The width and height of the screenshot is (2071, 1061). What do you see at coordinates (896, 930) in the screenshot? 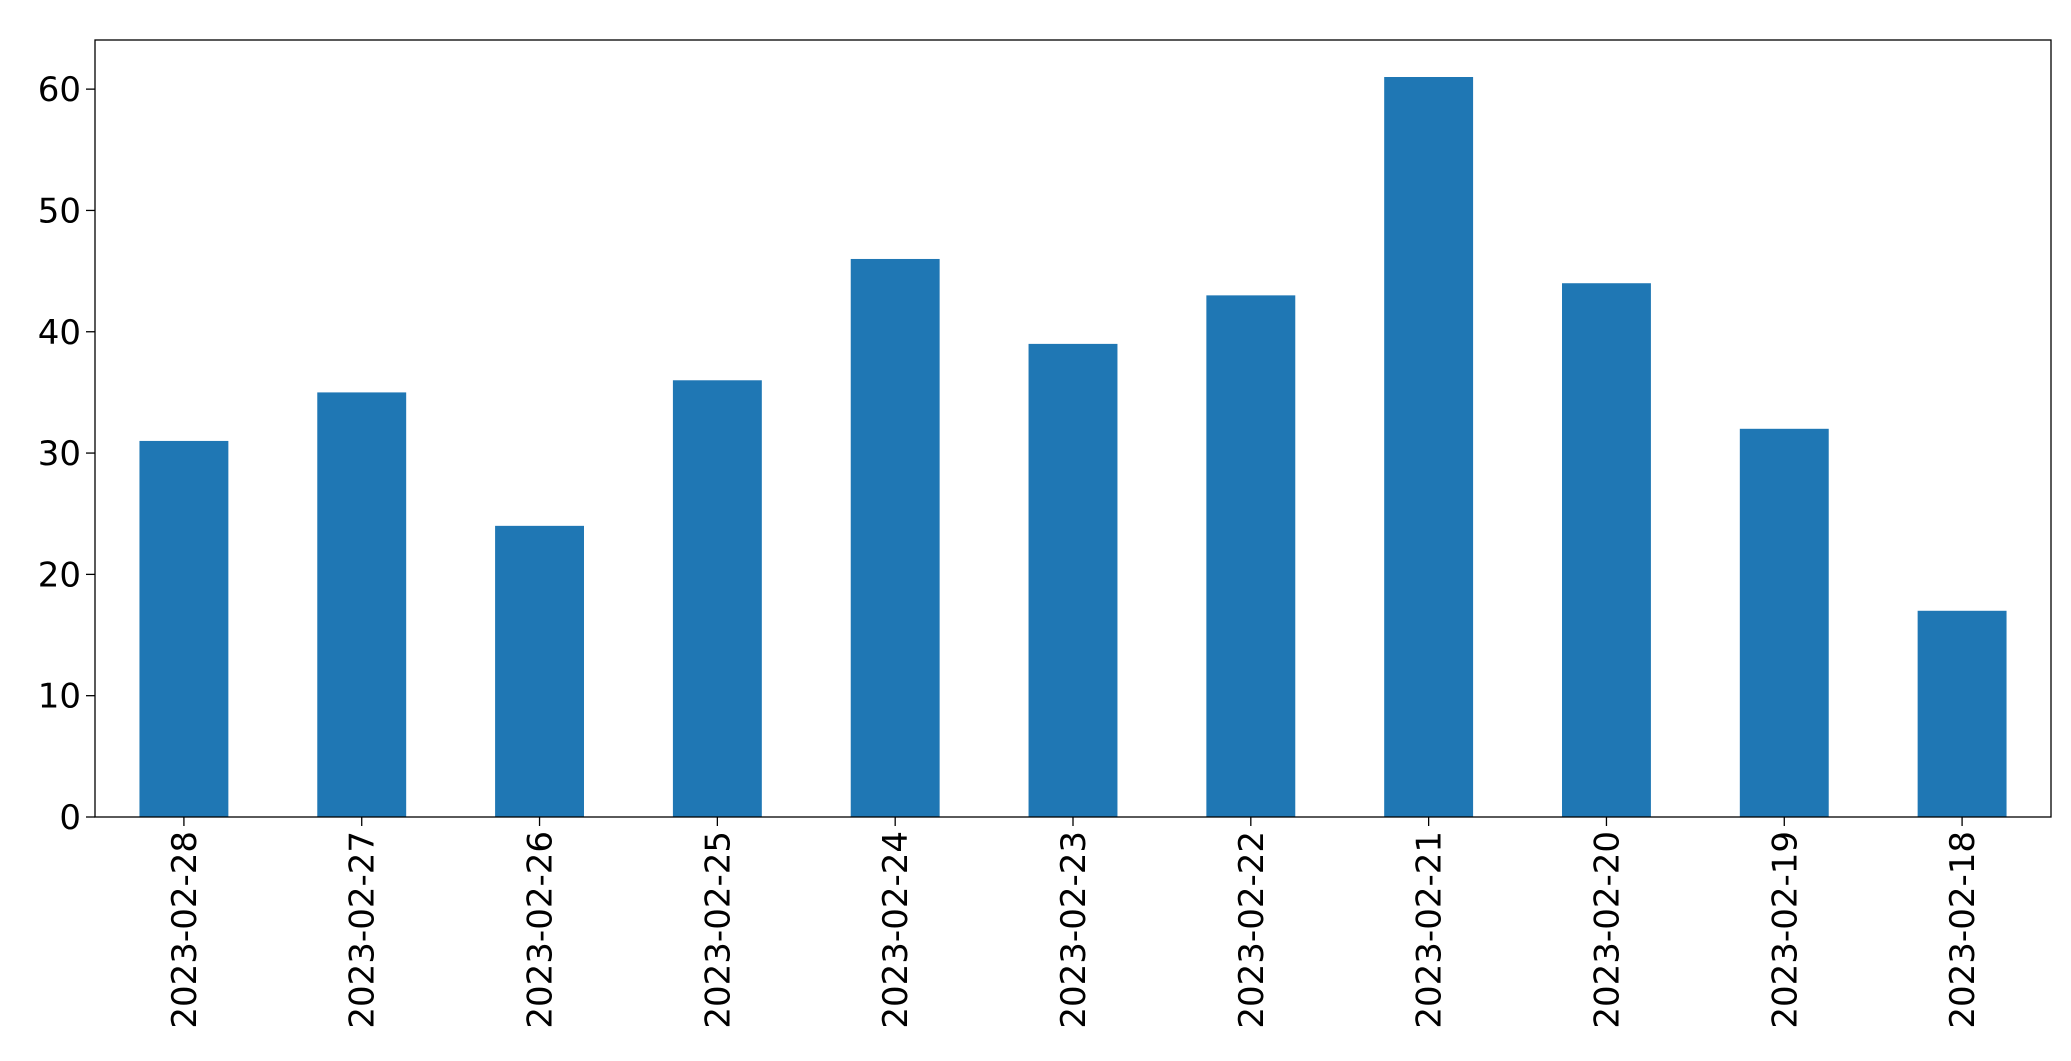
I see `x-tick-label: 2023-02-24` at bounding box center [896, 930].